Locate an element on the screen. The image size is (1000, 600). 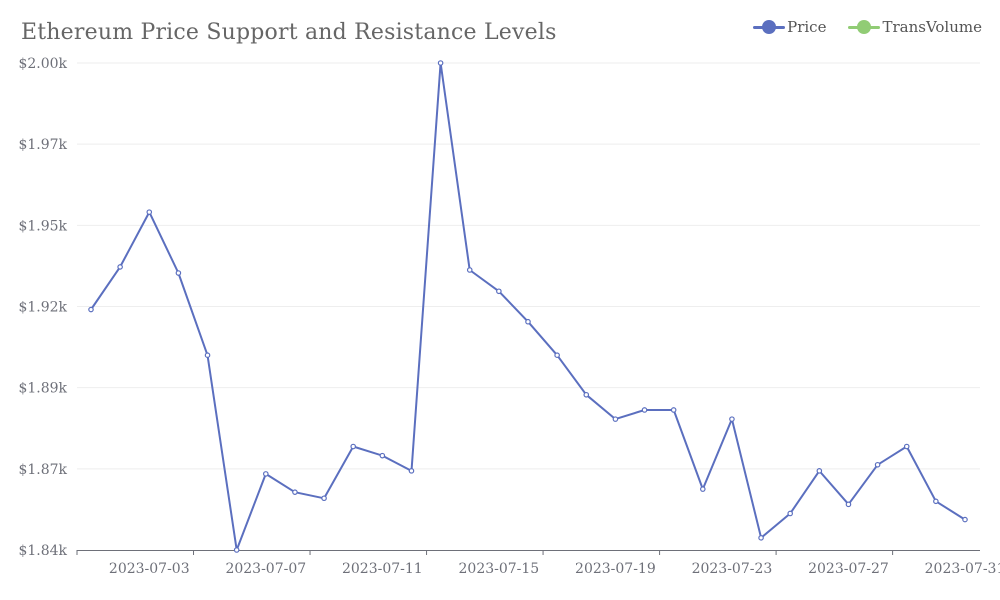
y-tick-label: $1.92k is located at coordinates (42, 308).